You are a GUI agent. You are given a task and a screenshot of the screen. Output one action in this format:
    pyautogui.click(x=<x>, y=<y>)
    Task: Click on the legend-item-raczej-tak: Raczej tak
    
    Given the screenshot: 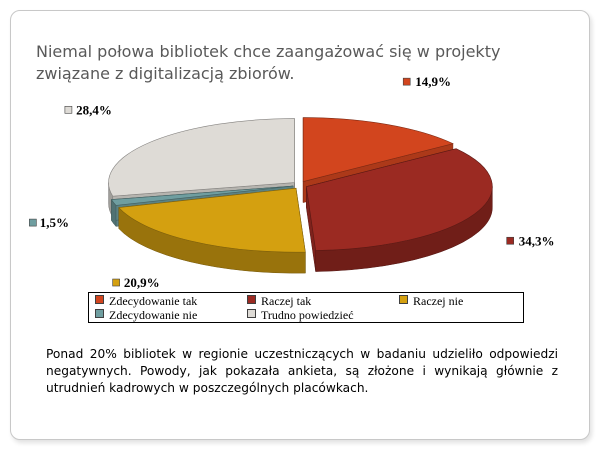 What is the action you would take?
    pyautogui.click(x=279, y=301)
    